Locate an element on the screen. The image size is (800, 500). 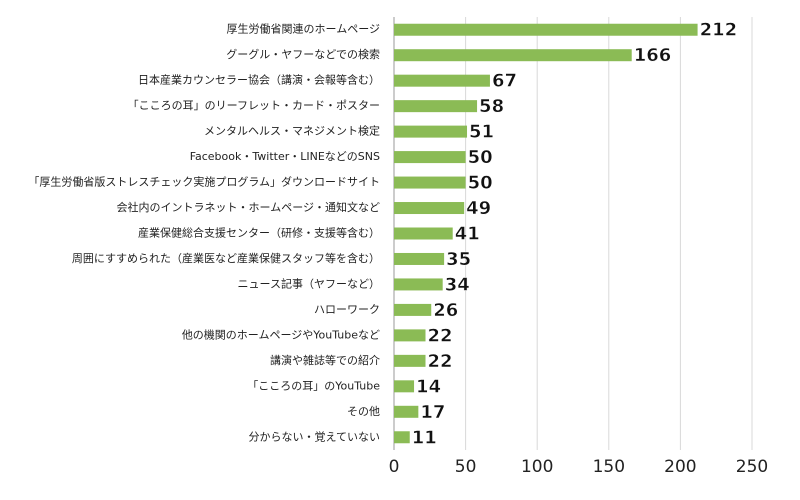
value-label: 14 is located at coordinates (428, 386).